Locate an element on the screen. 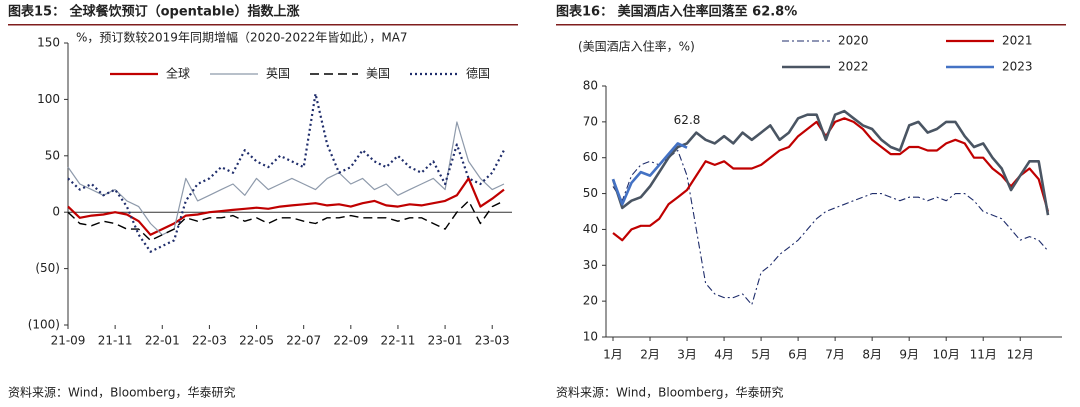 Image resolution: width=1080 pixels, height=407 pixels. x-tick-label: 22-07 is located at coordinates (303, 341).